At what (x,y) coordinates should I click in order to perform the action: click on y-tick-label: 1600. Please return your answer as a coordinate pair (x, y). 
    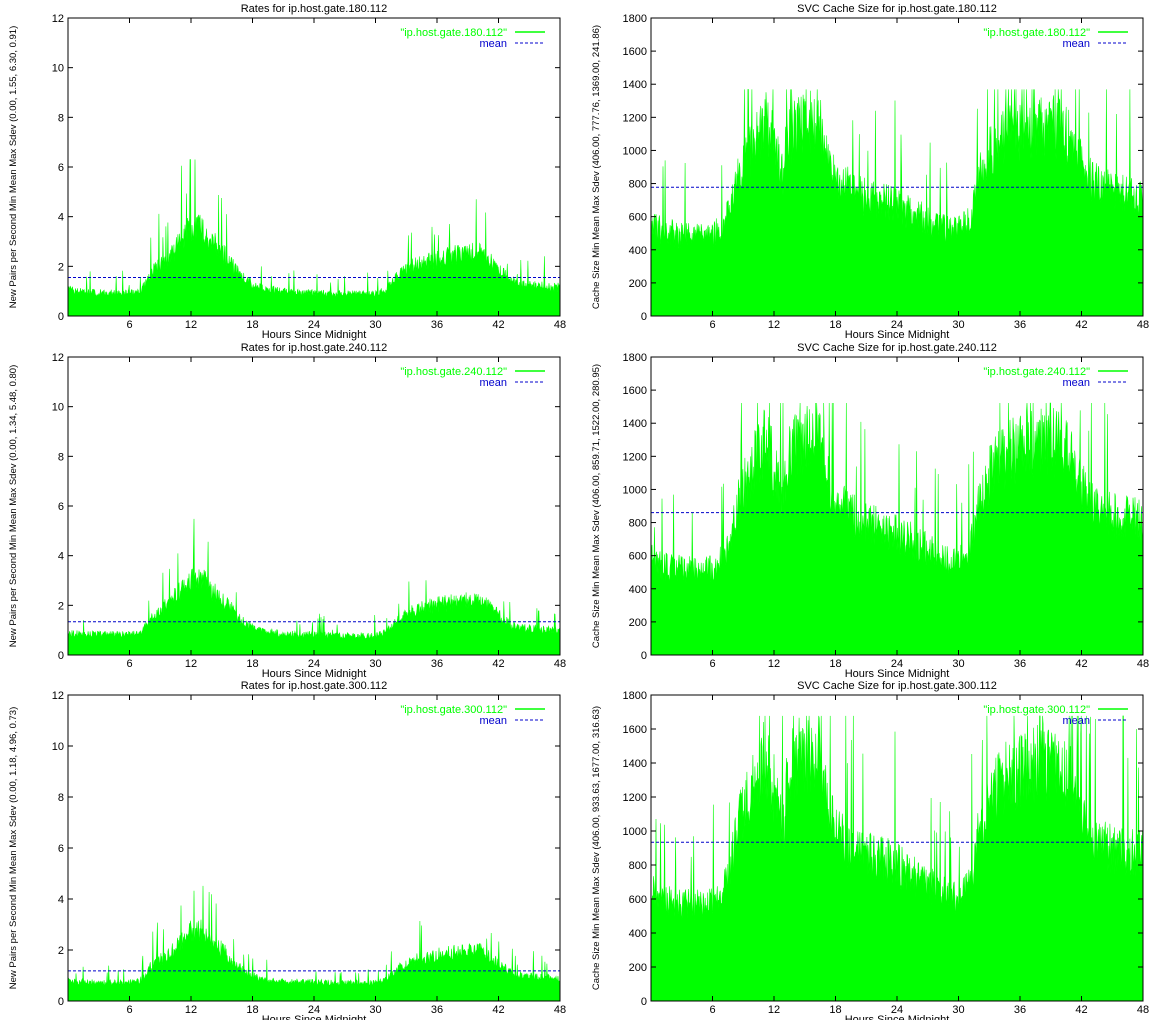
    Looking at the image, I should click on (635, 391).